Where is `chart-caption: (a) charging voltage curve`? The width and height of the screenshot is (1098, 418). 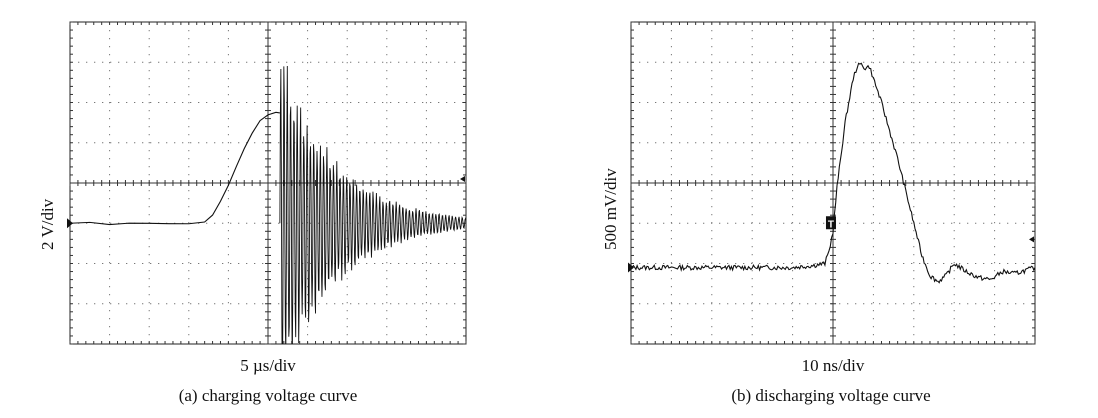
chart-caption: (a) charging voltage curve is located at coordinates (268, 395).